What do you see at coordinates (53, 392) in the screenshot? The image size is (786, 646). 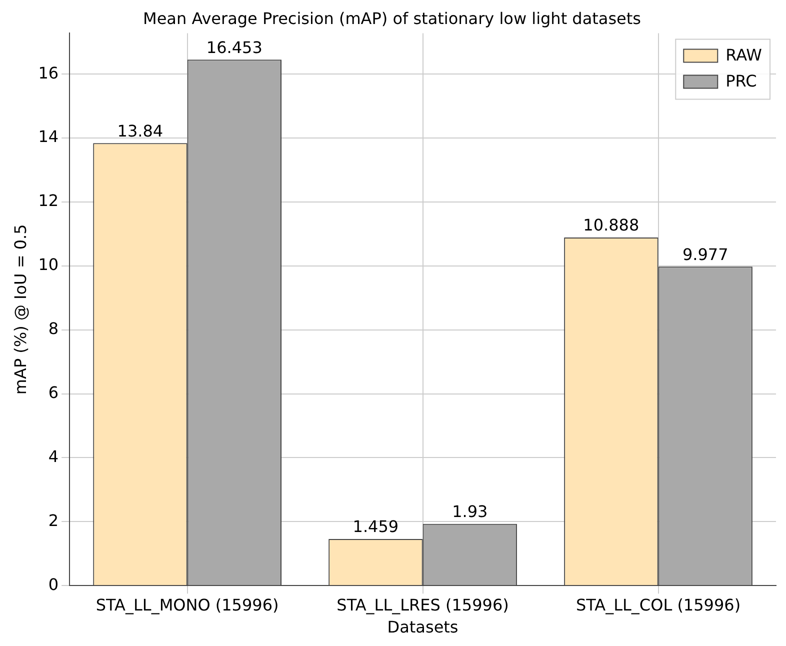 I see `y-tick-label: 6` at bounding box center [53, 392].